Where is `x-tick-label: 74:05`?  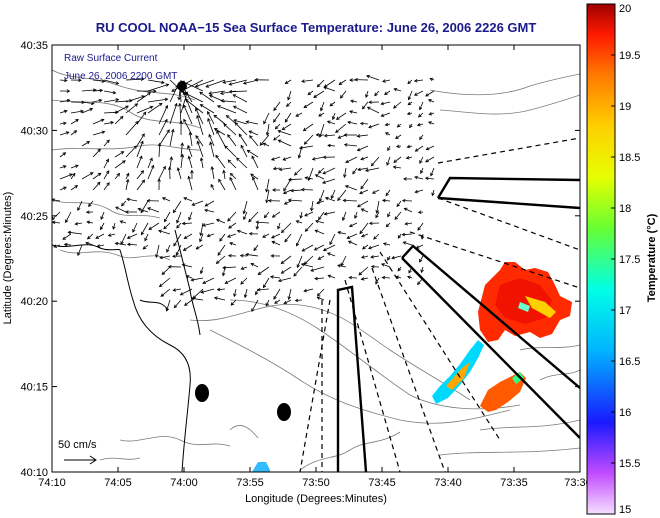
x-tick-label: 74:05 is located at coordinates (118, 483).